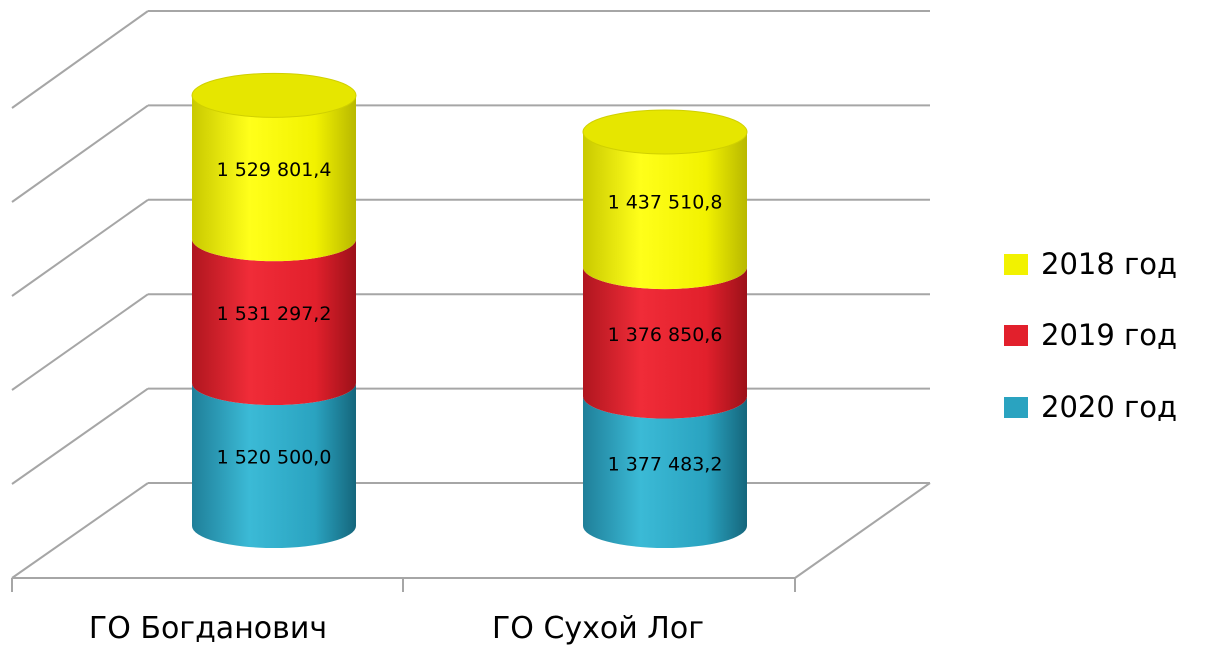  I want to click on data-label: 1 376 850,6, so click(665, 335).